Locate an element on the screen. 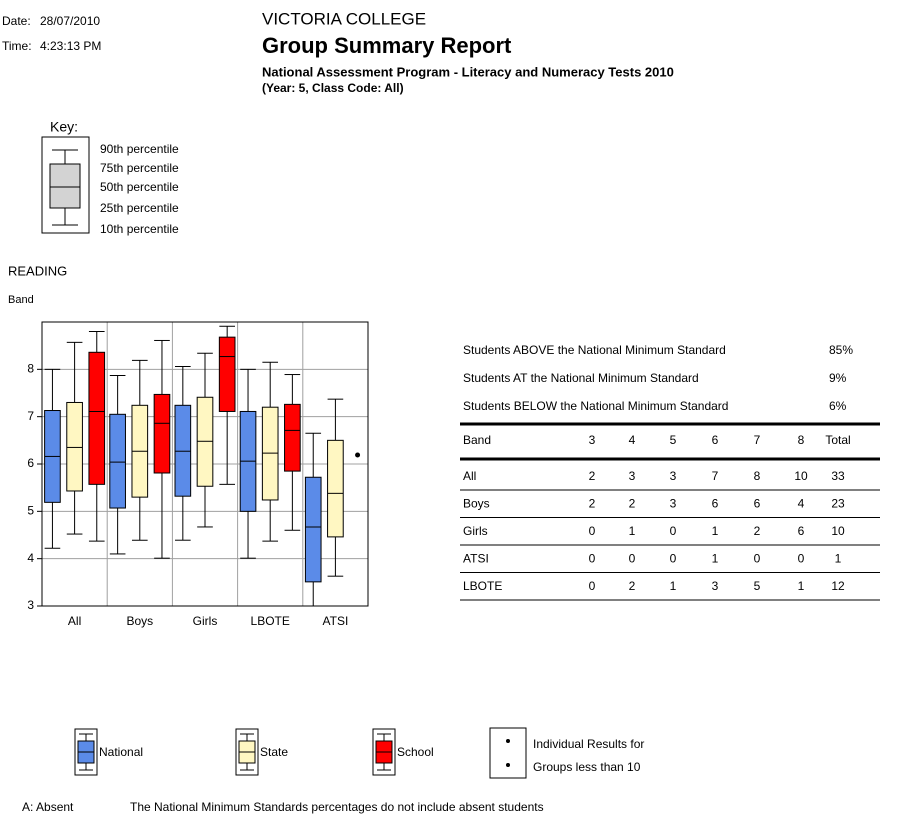 The height and width of the screenshot is (822, 917). plot-frame is located at coordinates (205, 464).